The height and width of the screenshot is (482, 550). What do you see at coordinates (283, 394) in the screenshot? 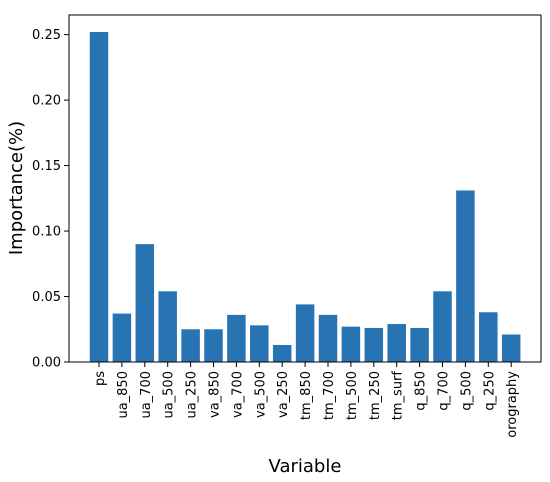
I see `x-tick-label: va_250` at bounding box center [283, 394].